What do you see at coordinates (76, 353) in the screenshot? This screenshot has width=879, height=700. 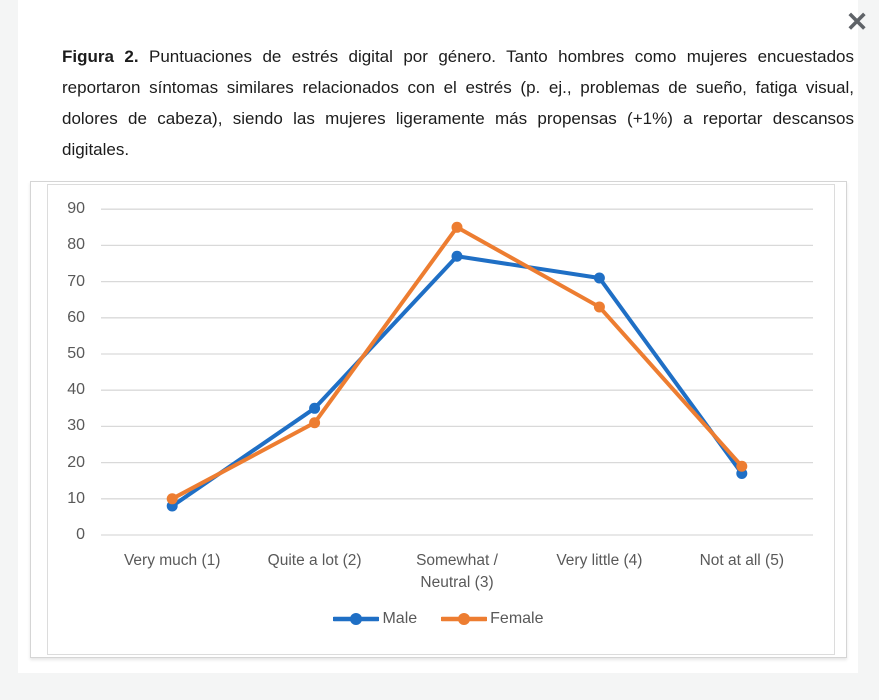 I see `y-tick-label: 50` at bounding box center [76, 353].